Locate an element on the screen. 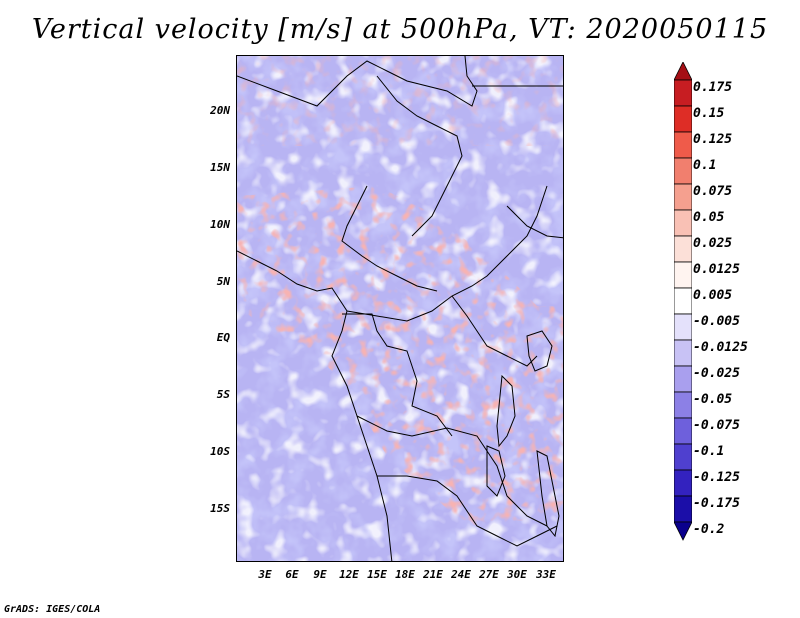 The height and width of the screenshot is (618, 800). lon-label-3e: 3E is located at coordinates (265, 574).